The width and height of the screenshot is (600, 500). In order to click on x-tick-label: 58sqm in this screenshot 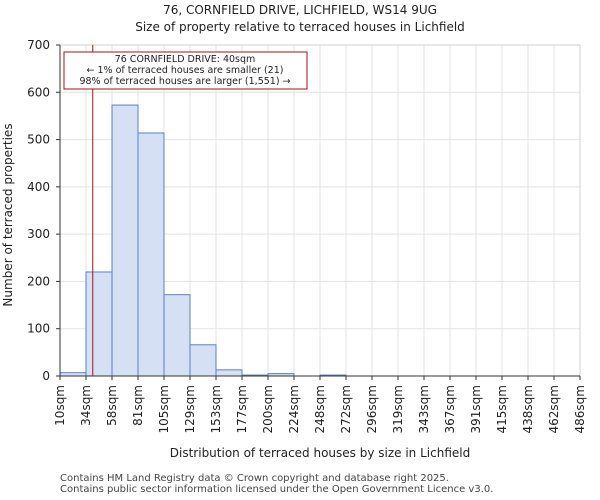, I will do `click(112, 405)`.